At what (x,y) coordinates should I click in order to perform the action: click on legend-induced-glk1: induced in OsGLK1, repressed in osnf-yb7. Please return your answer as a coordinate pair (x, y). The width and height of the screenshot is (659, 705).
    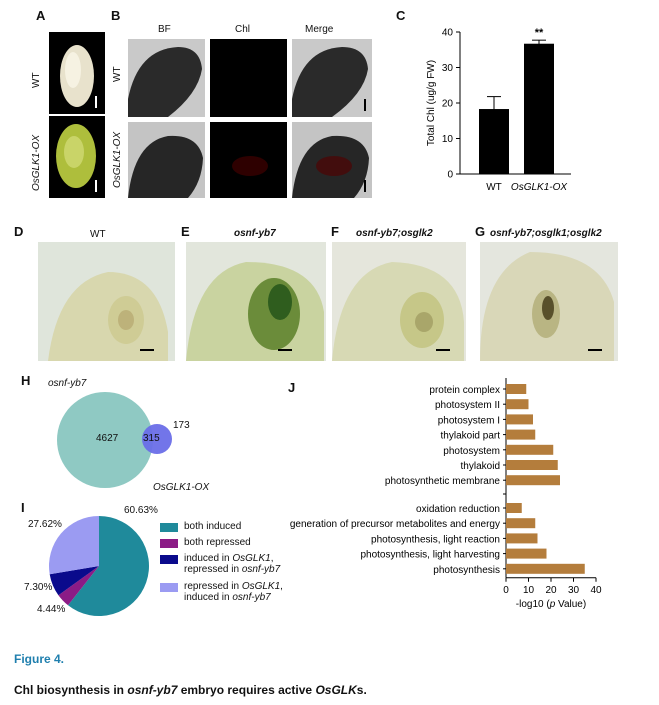
    Looking at the image, I should click on (232, 564).